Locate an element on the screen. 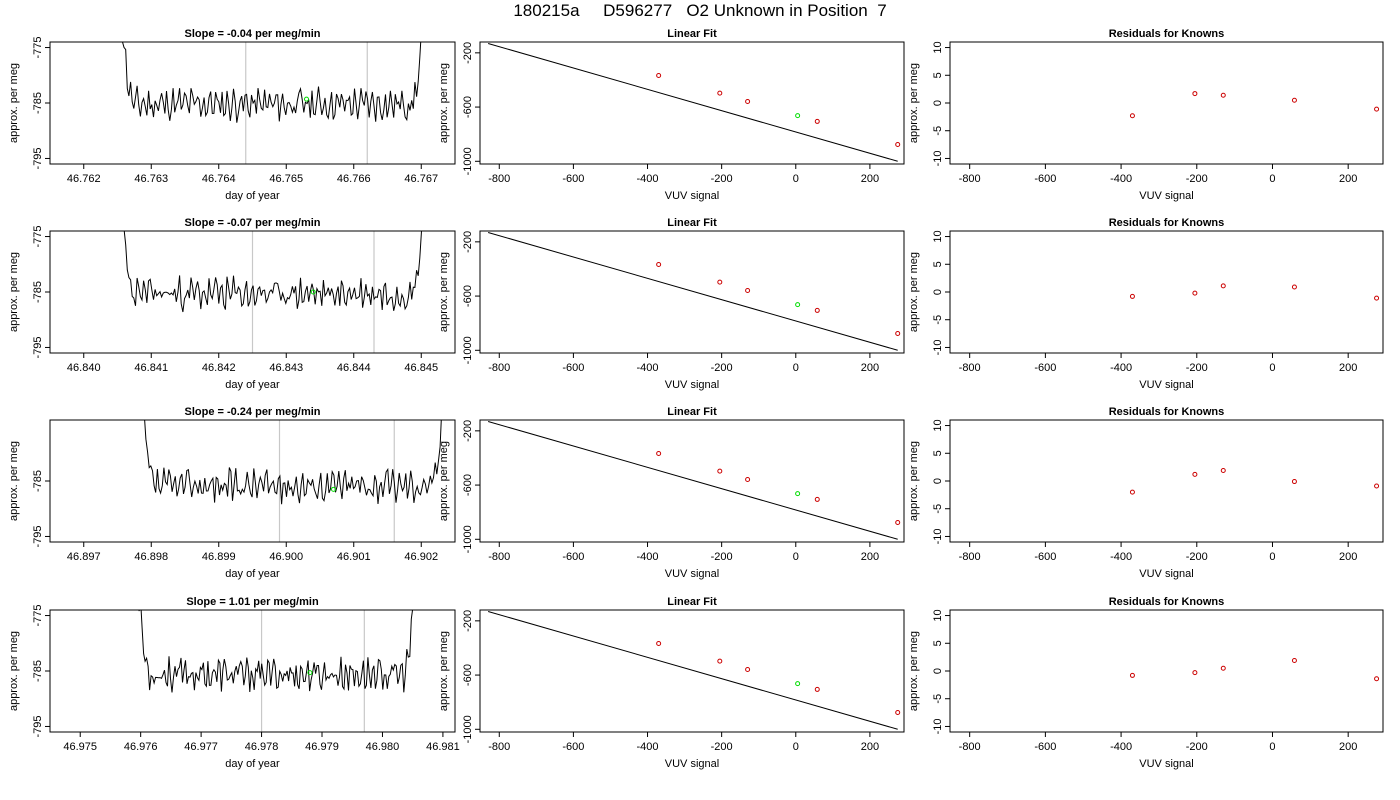 The width and height of the screenshot is (1400, 800). x-tick-label: 46.840 is located at coordinates (84, 368).